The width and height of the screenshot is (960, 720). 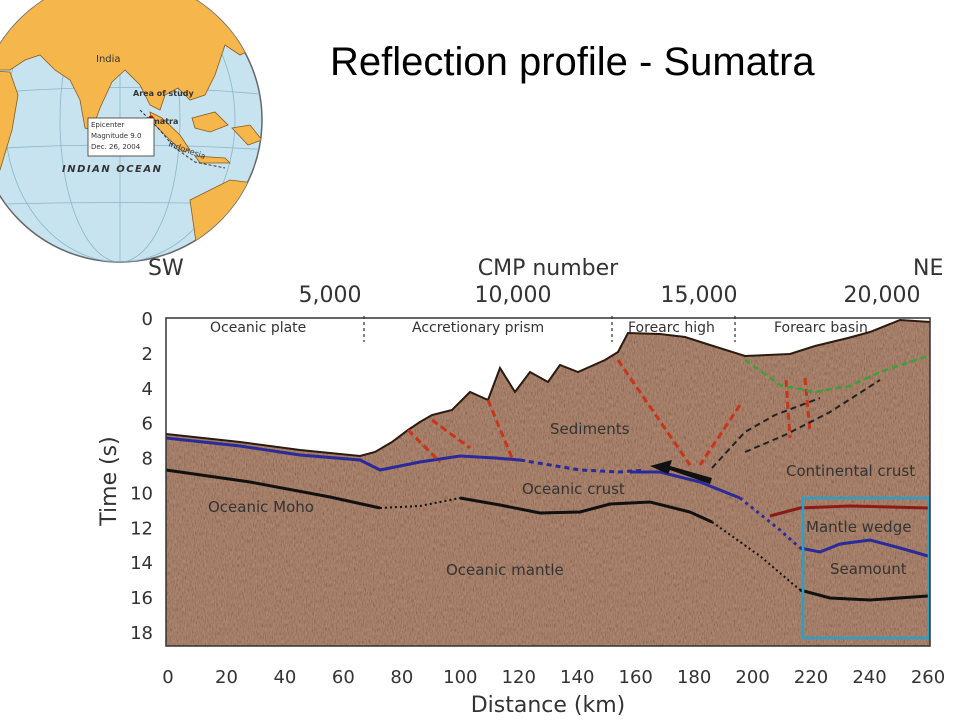 I want to click on oceanic-crust-line, so click(x=343, y=454).